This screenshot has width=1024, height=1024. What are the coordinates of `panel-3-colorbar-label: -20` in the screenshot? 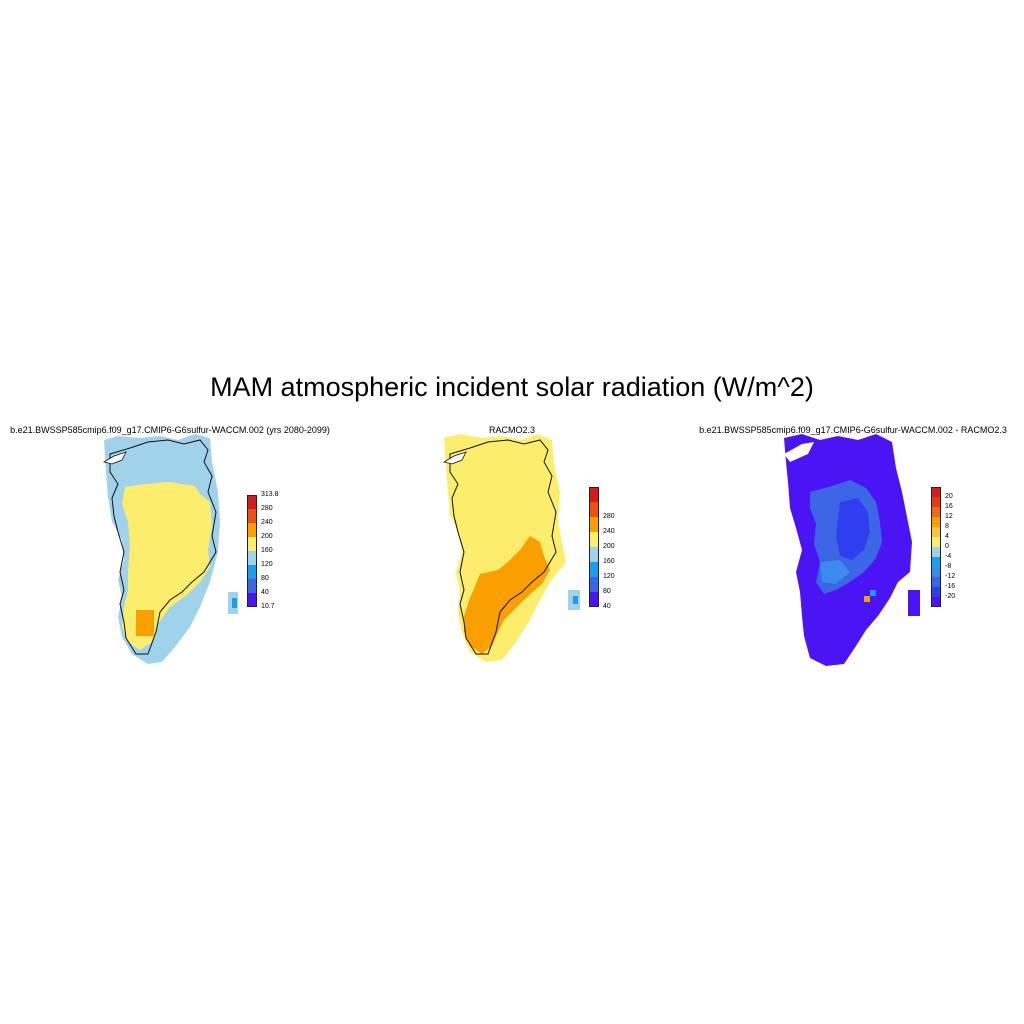 It's located at (950, 596).